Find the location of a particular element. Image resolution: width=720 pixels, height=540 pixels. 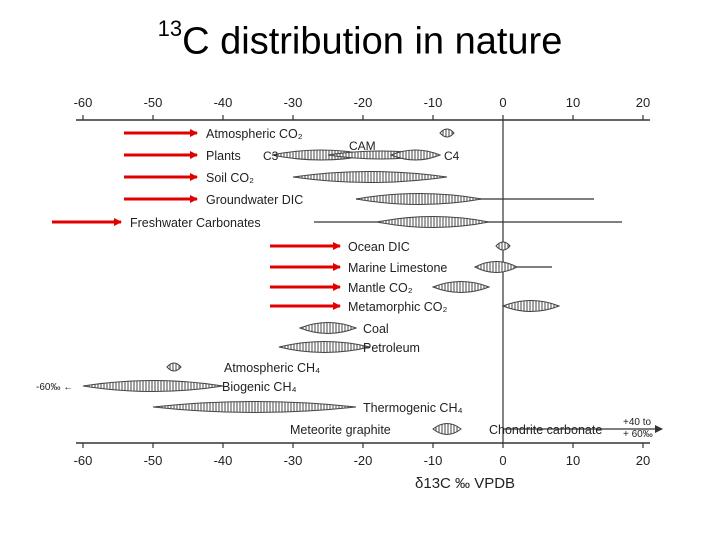

top-tick-label: -20 is located at coordinates (363, 102).